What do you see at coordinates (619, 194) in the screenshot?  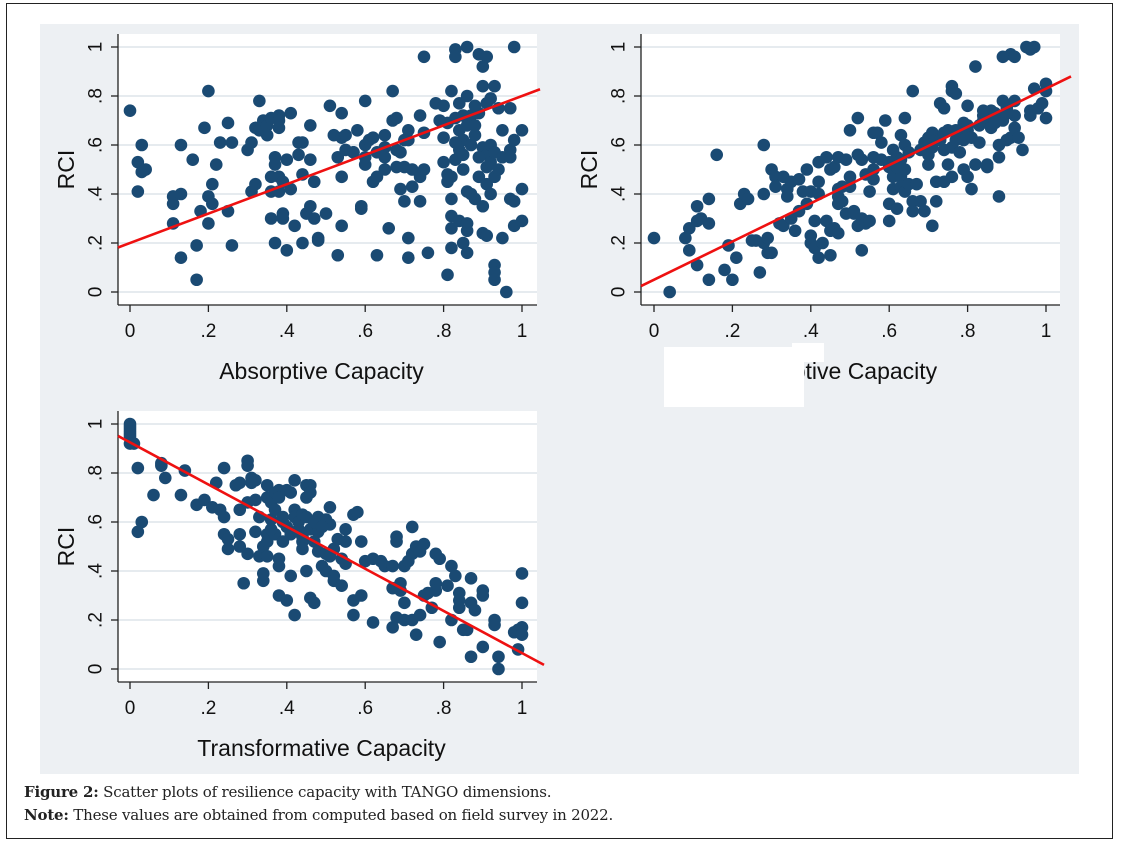 I see `y-tick-label: .4` at bounding box center [619, 194].